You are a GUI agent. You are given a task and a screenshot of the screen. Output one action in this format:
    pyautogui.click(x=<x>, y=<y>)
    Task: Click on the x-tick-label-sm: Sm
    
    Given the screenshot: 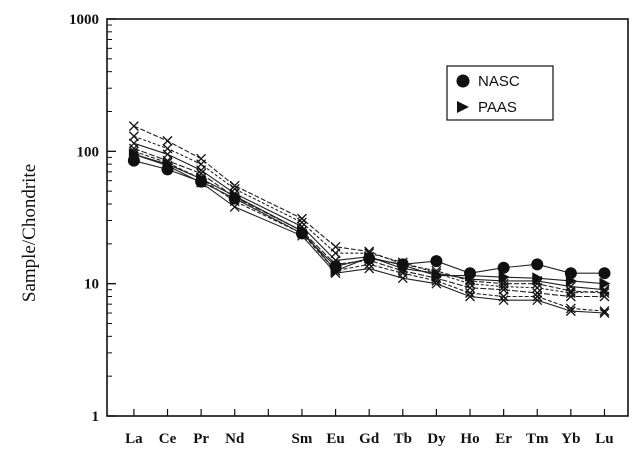 What is the action you would take?
    pyautogui.click(x=302, y=439)
    